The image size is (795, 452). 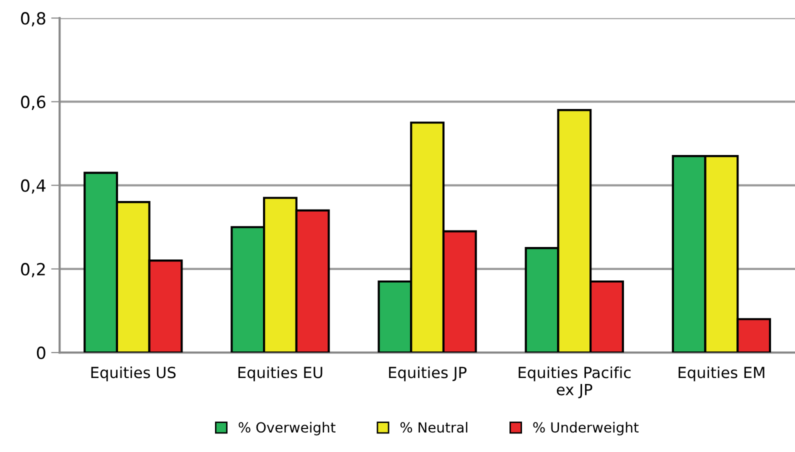 What do you see at coordinates (574, 382) in the screenshot?
I see `x-tick-label: Equities Pacific ex JP` at bounding box center [574, 382].